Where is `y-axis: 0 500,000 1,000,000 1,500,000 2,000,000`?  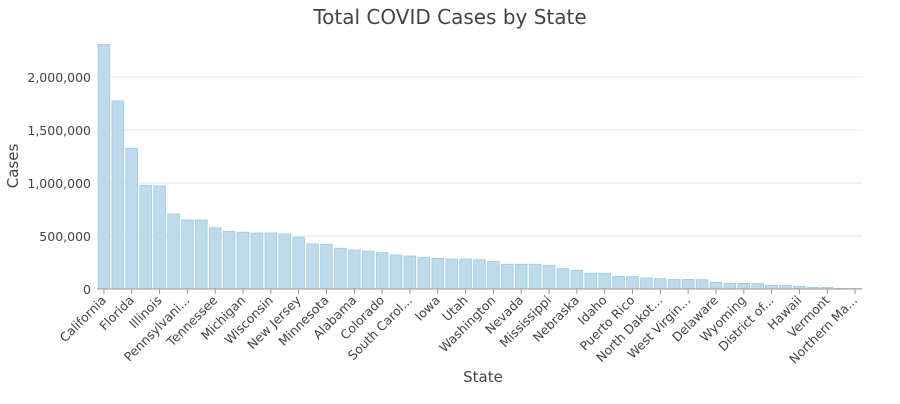 y-axis: 0 500,000 1,000,000 1,500,000 2,000,000 is located at coordinates (59, 183).